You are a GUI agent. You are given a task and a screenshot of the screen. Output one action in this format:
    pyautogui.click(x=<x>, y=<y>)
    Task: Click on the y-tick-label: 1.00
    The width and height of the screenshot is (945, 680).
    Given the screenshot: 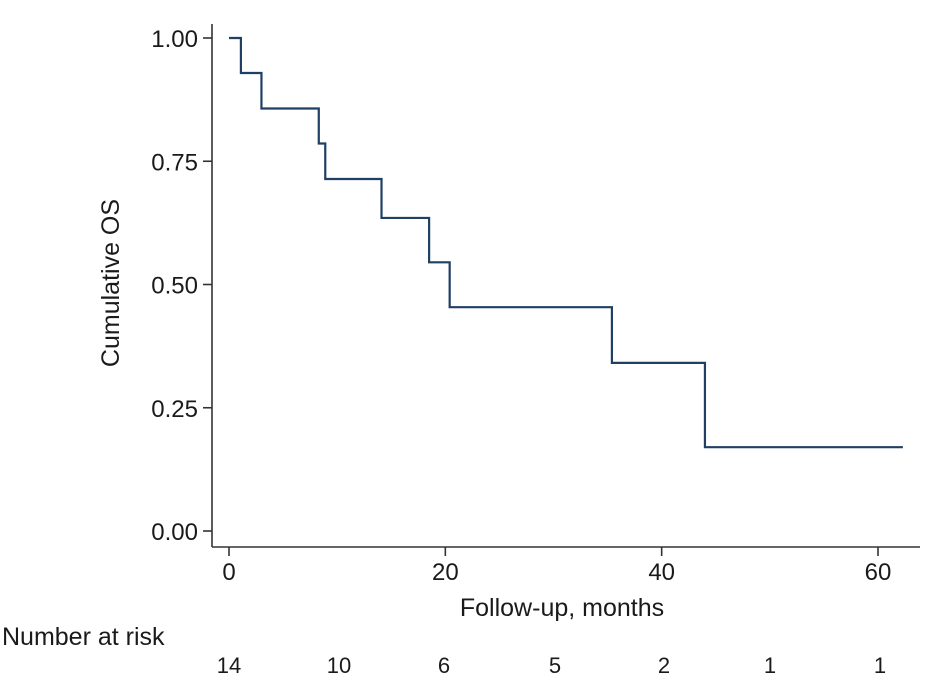 What is the action you would take?
    pyautogui.click(x=174, y=39)
    